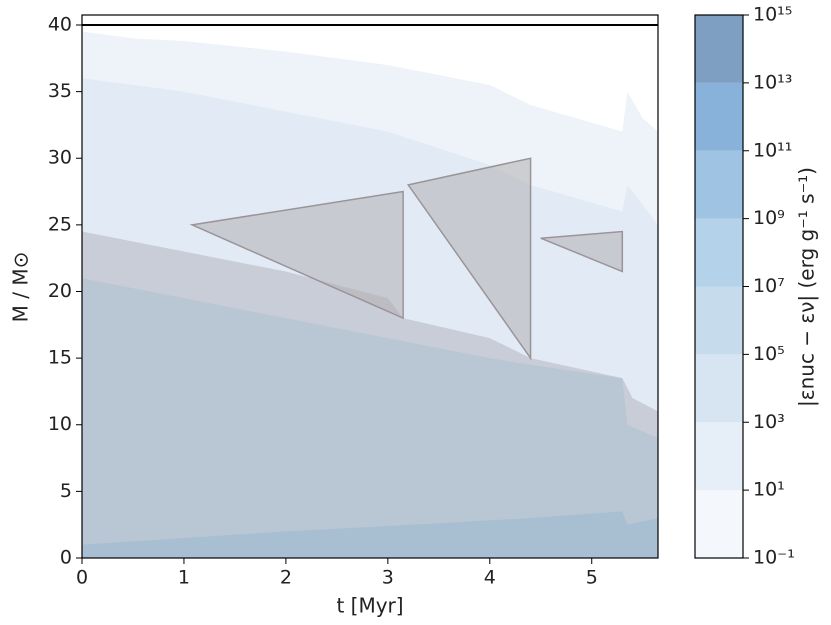  I want to click on x-axis-title: t [Myr], so click(369, 606).